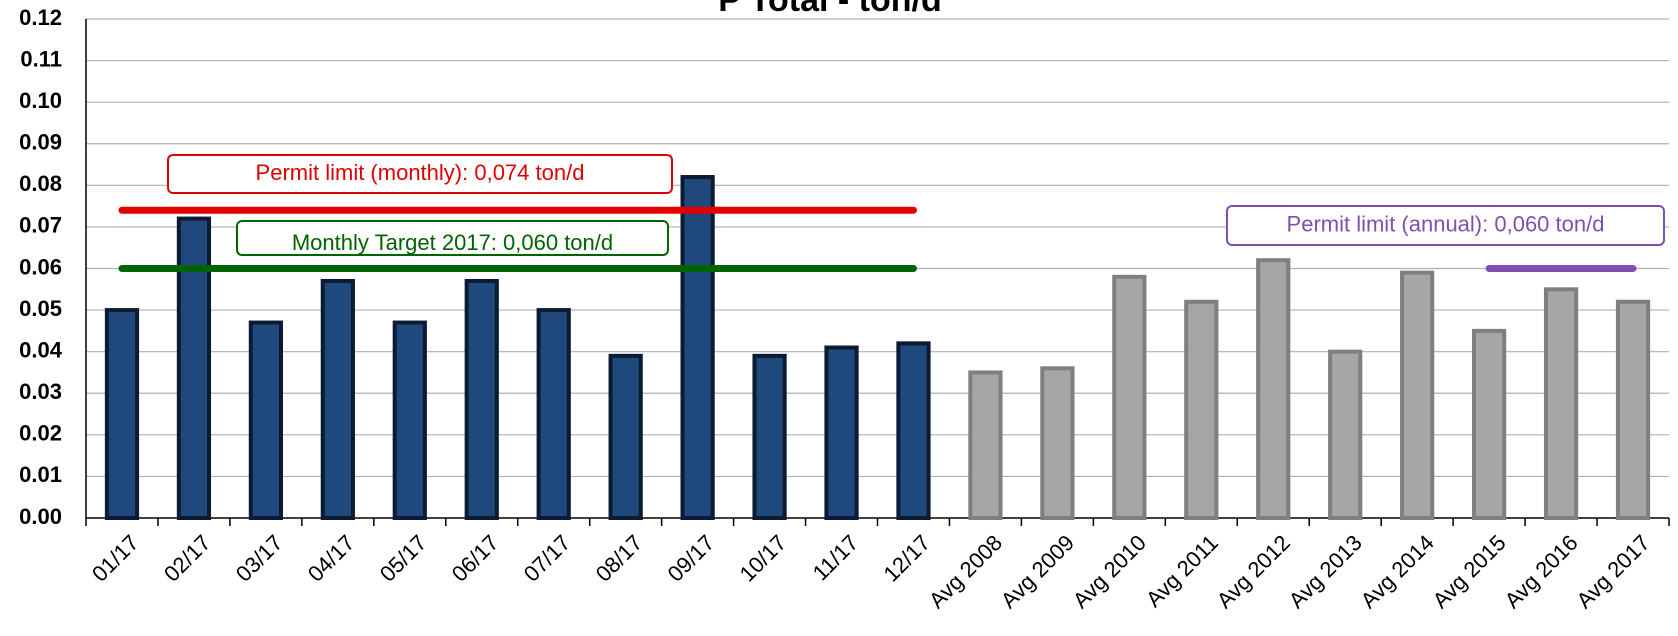 The width and height of the screenshot is (1678, 636). Describe the element at coordinates (619, 558) in the screenshot. I see `x-tick-label: 08/17` at that location.